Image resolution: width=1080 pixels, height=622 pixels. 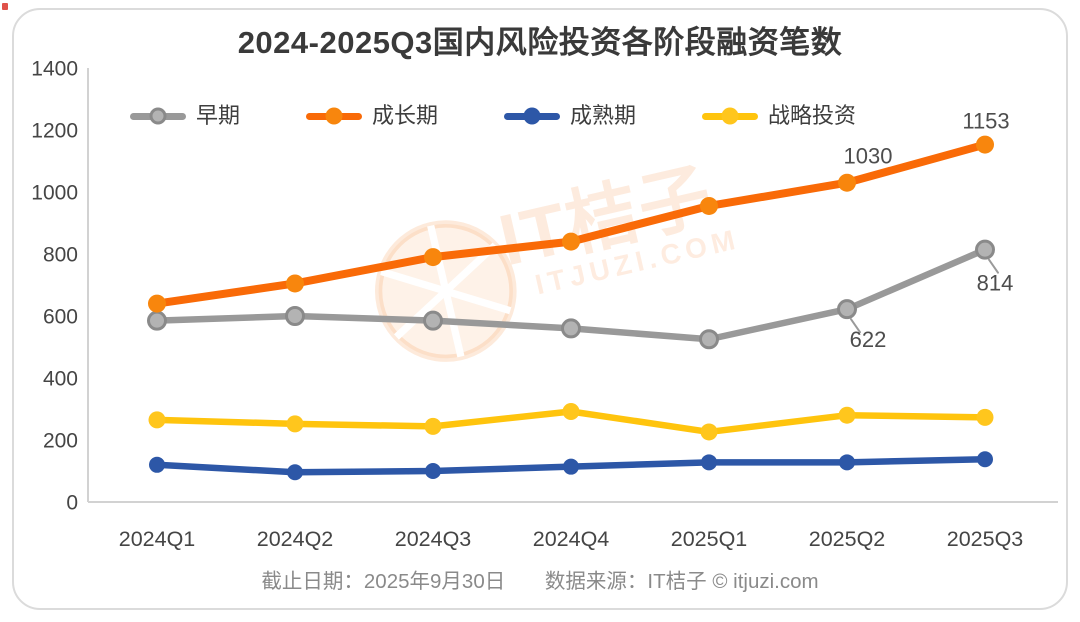 I want to click on footer-source: 数据来源：IT桔子 © itjuzi.com, so click(x=681, y=581).